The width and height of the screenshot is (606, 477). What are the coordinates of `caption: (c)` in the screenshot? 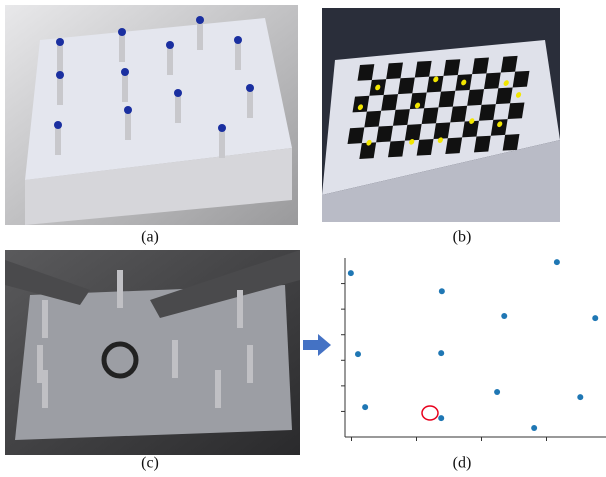 It's located at (150, 463).